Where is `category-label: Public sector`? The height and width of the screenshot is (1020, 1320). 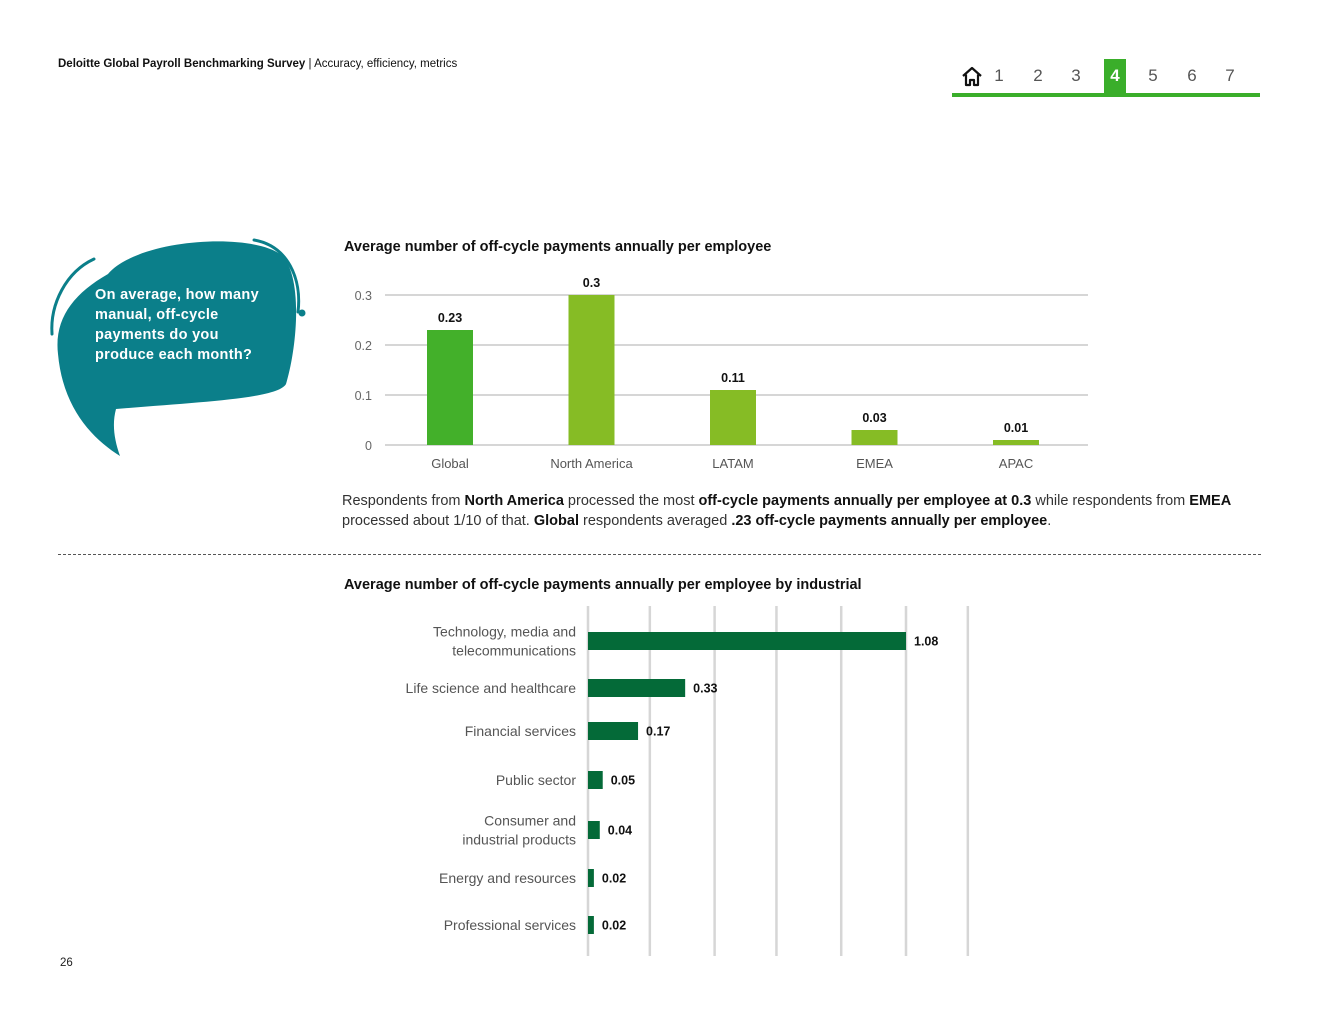 category-label: Public sector is located at coordinates (536, 780).